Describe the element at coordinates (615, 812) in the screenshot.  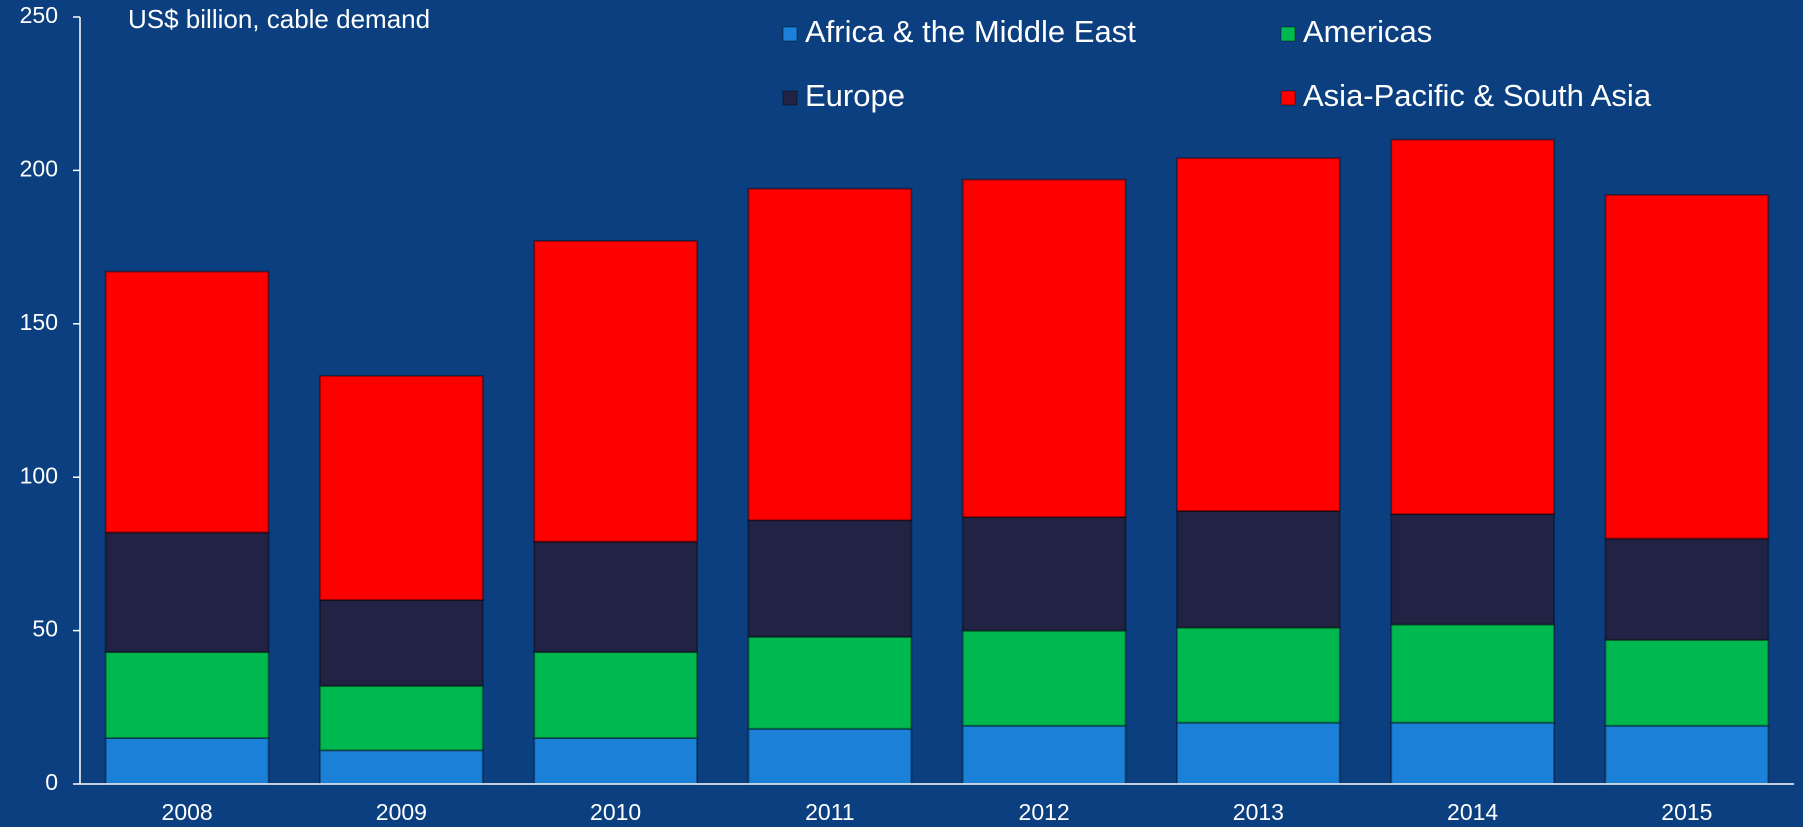
I see `x-tick-label: 2010` at that location.